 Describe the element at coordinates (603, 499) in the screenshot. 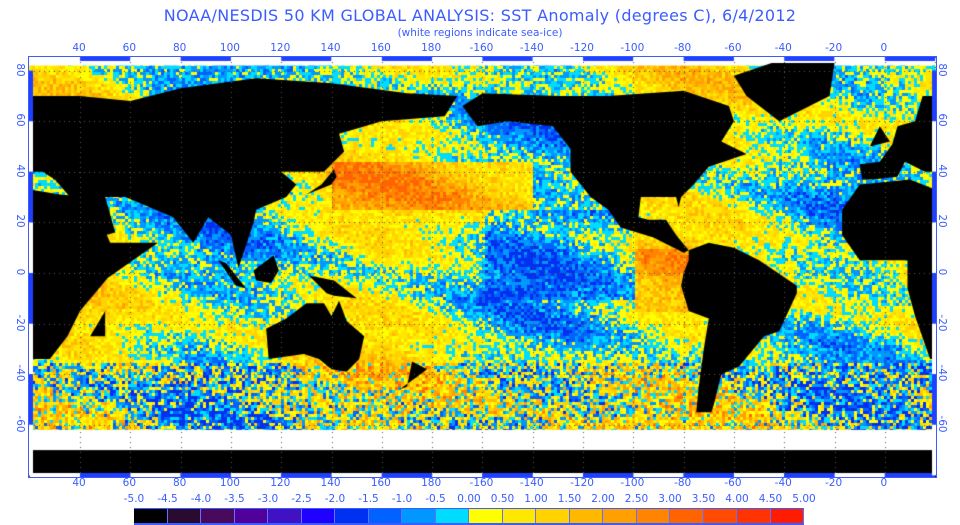

I see `color-scale-label: 2.00` at that location.